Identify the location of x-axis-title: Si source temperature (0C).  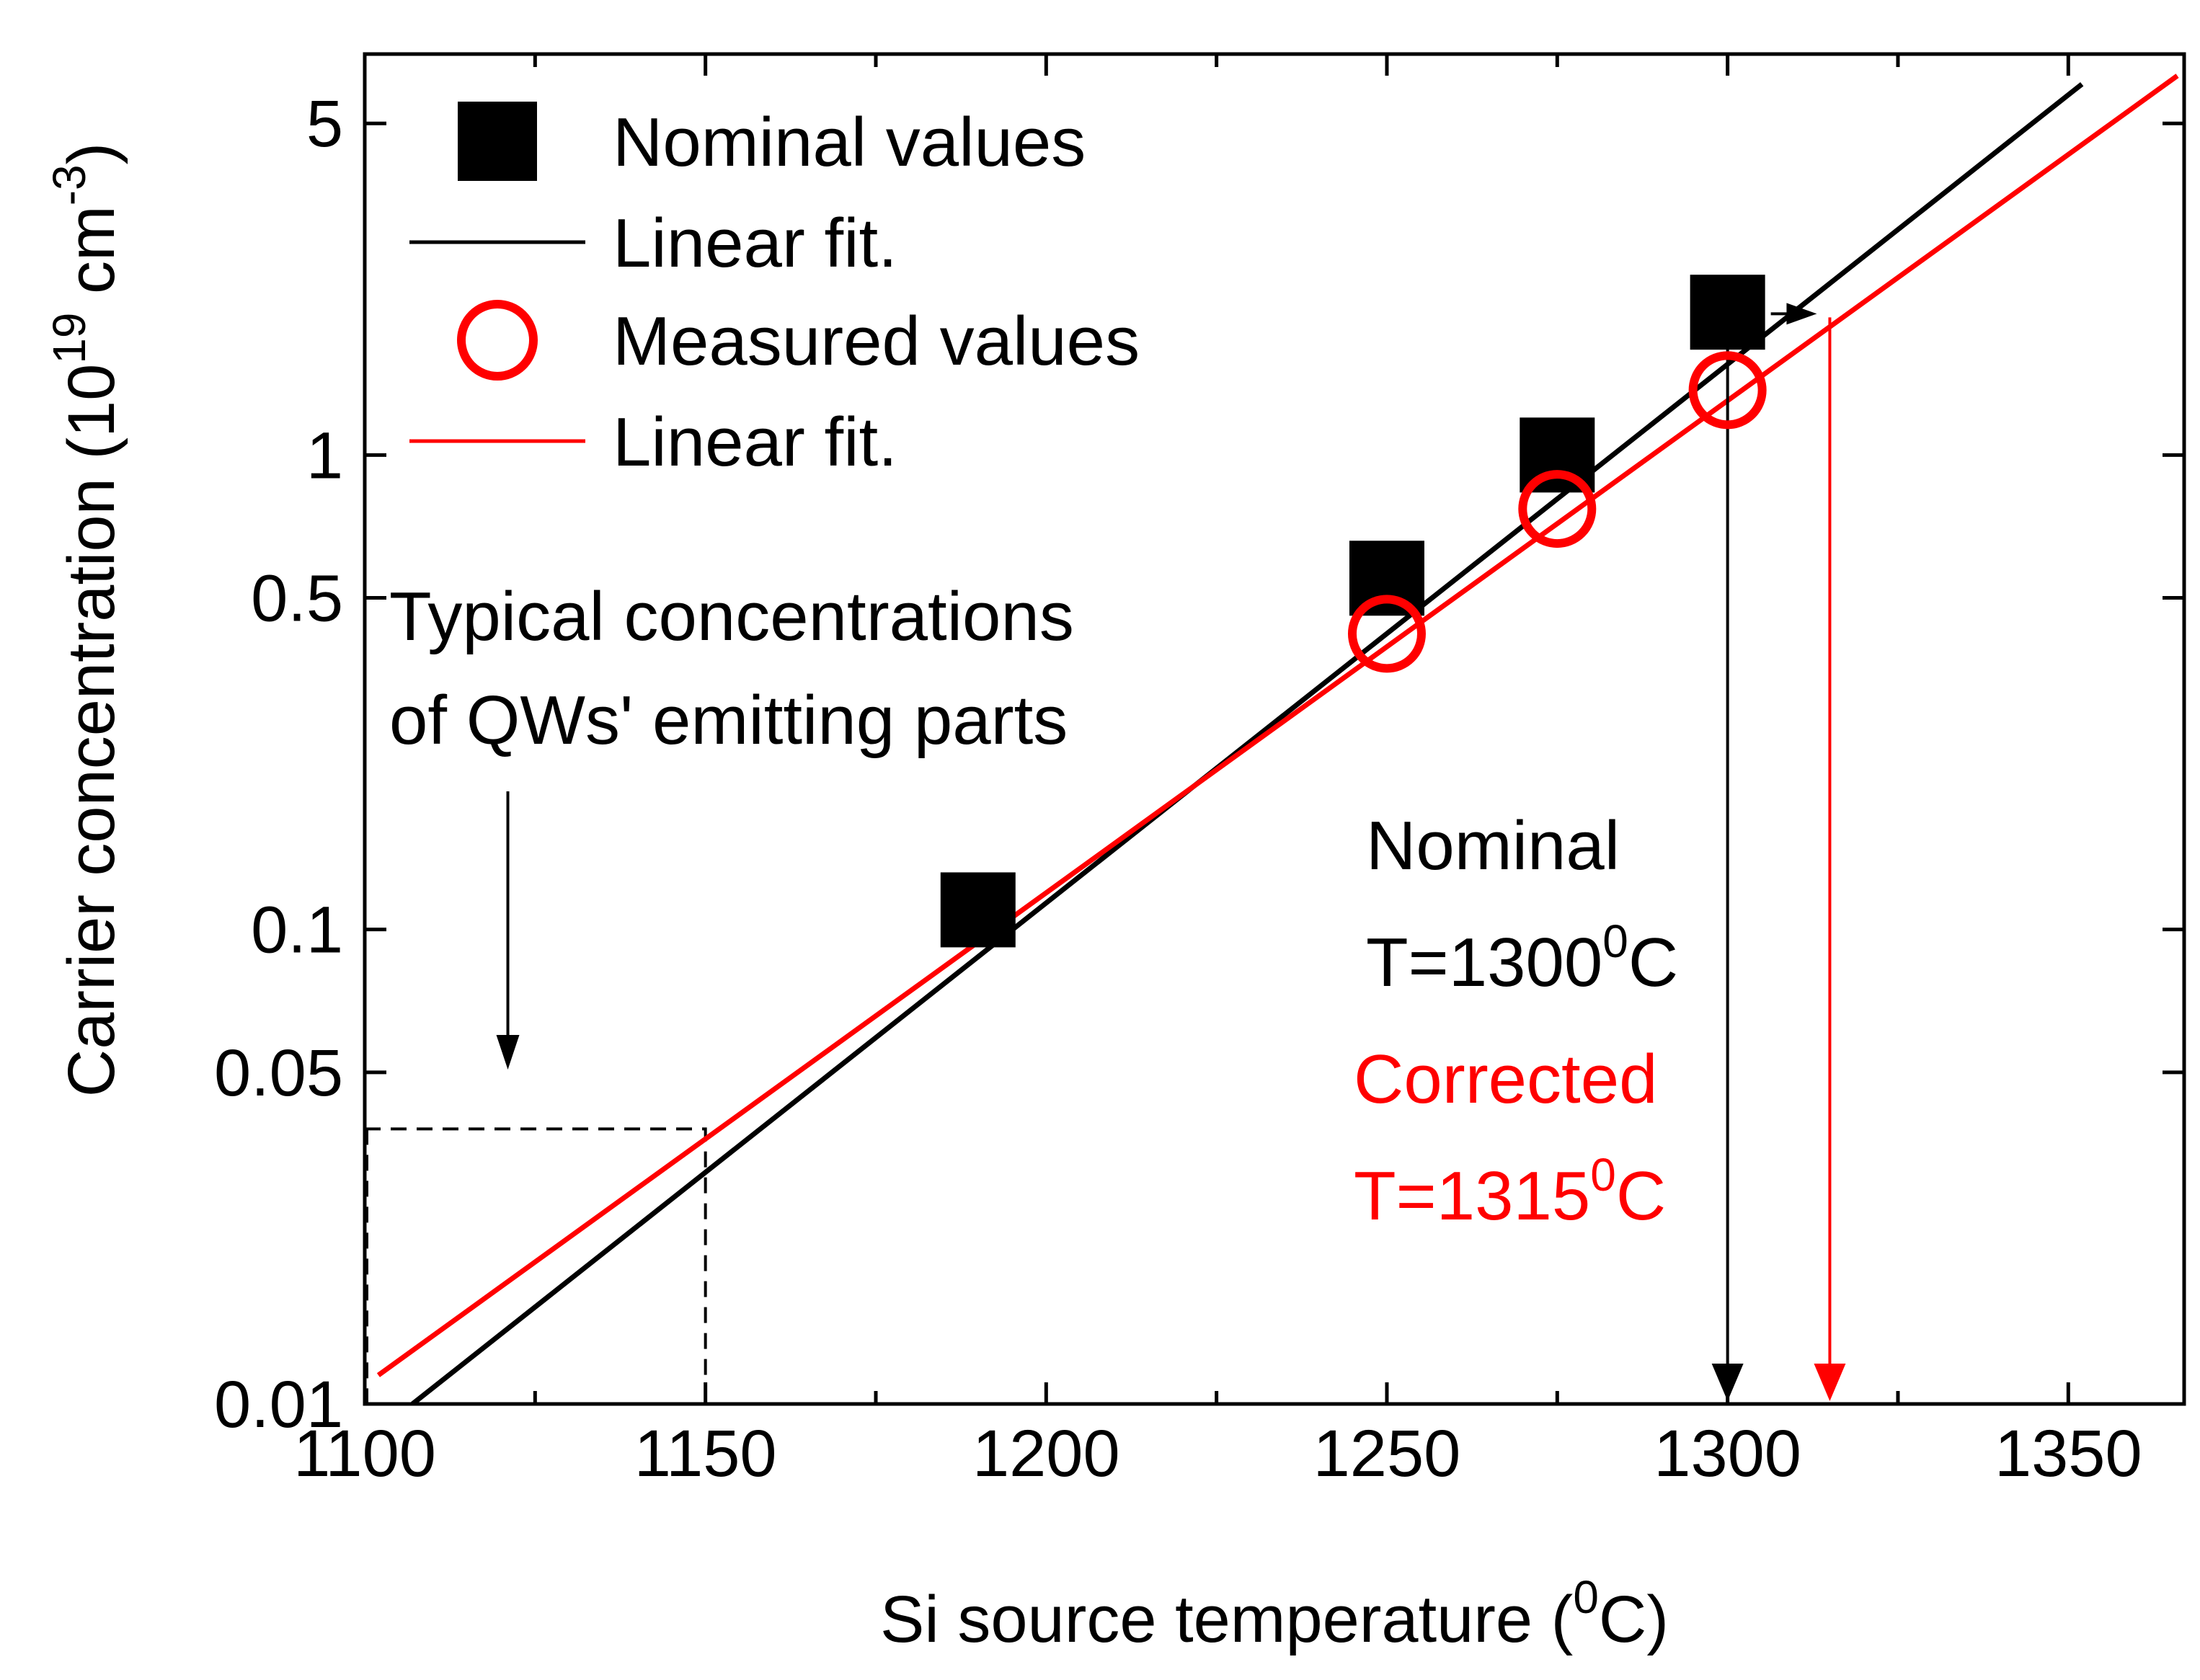
(1274, 1613).